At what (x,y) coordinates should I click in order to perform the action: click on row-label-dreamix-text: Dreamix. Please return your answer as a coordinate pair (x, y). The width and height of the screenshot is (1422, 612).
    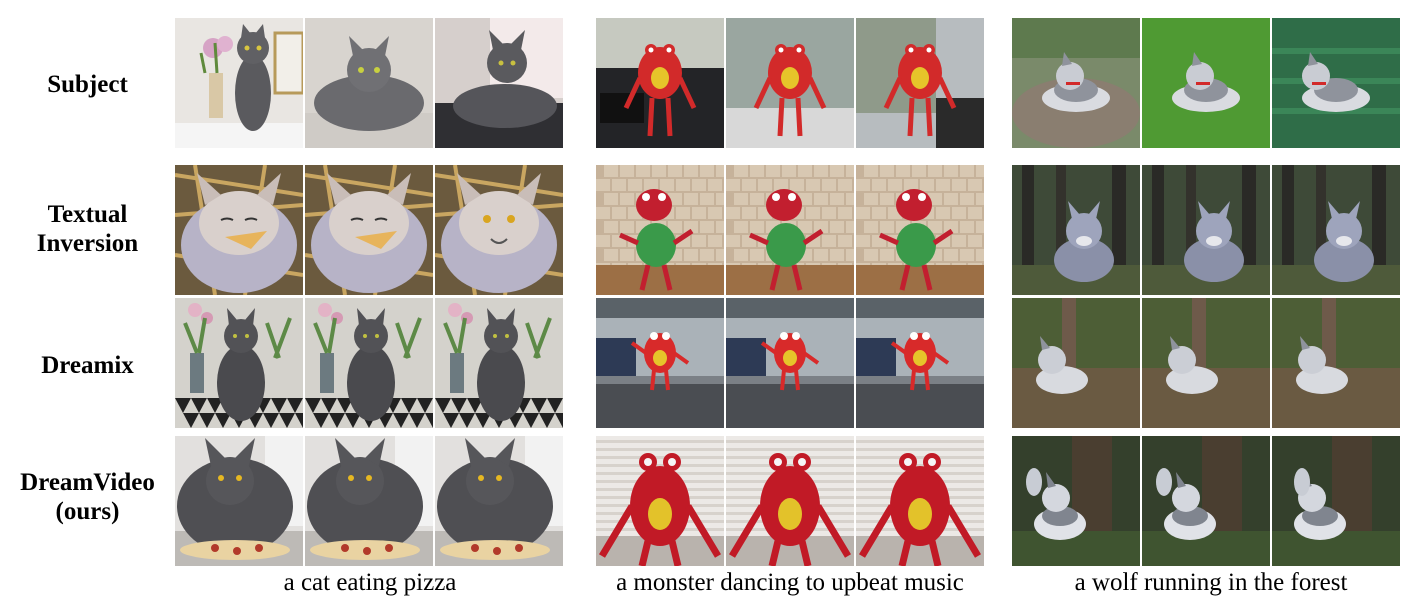
    Looking at the image, I should click on (87, 365).